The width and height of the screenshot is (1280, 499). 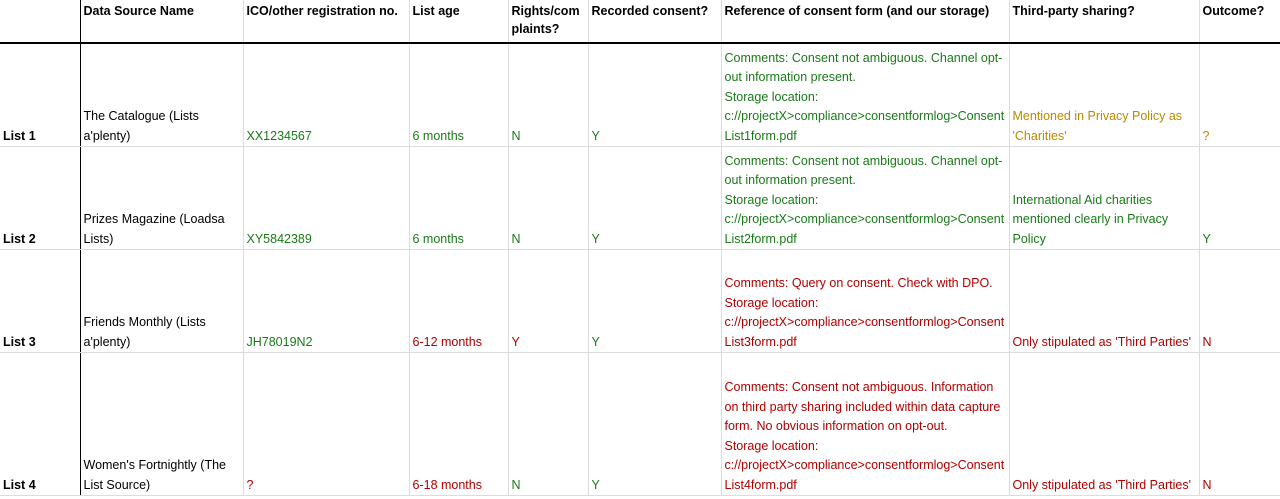 What do you see at coordinates (655, 22) in the screenshot?
I see `header-cell-consent: Recorded consent?` at bounding box center [655, 22].